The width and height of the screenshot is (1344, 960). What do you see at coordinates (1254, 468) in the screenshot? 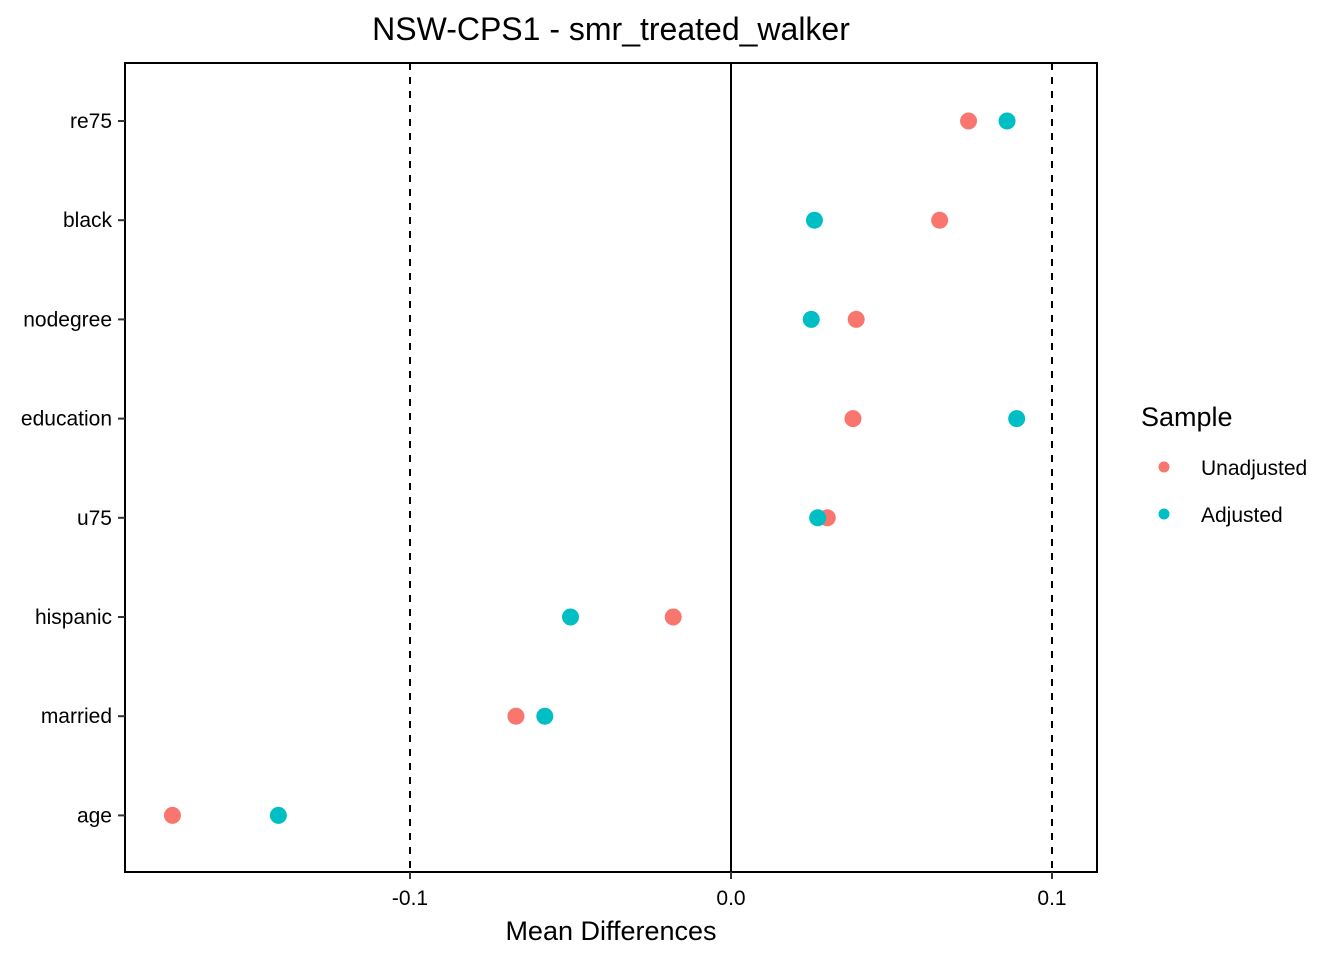
I see `legend-label-unadjusted: Unadjusted` at bounding box center [1254, 468].